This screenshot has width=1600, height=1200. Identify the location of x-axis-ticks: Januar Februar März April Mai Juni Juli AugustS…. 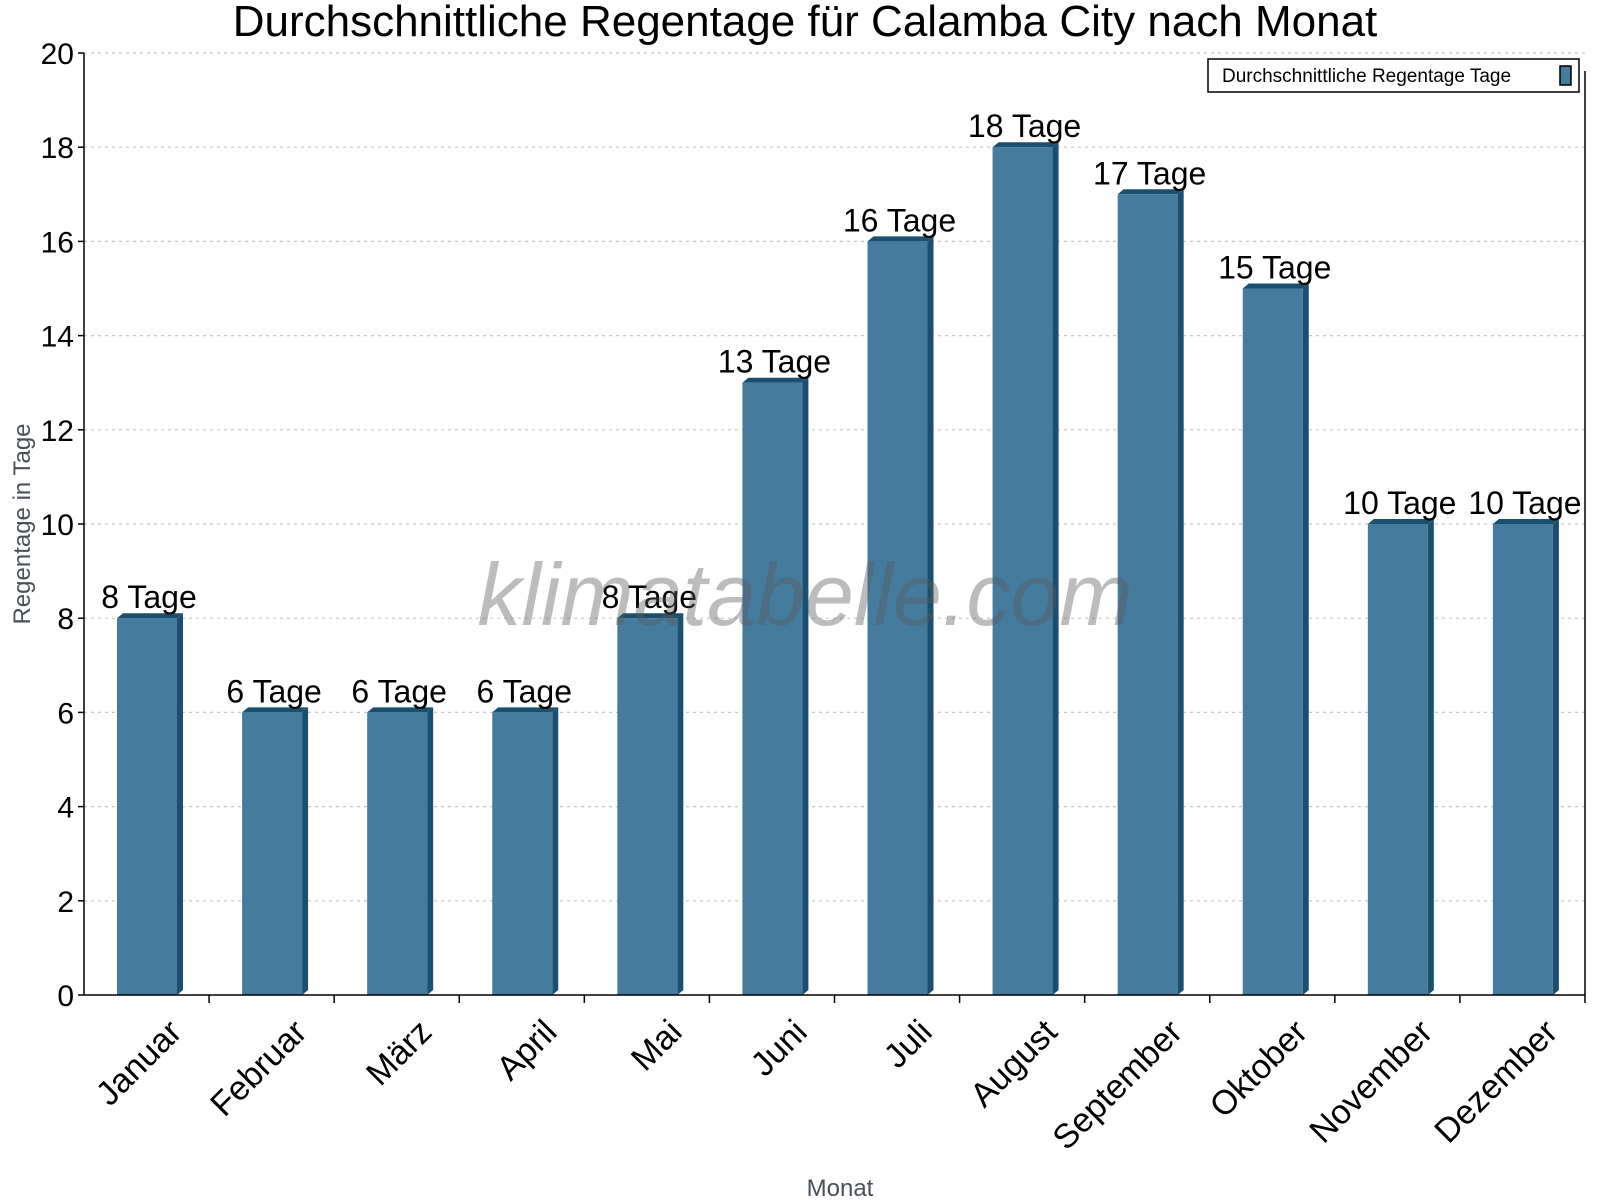
(837, 1076).